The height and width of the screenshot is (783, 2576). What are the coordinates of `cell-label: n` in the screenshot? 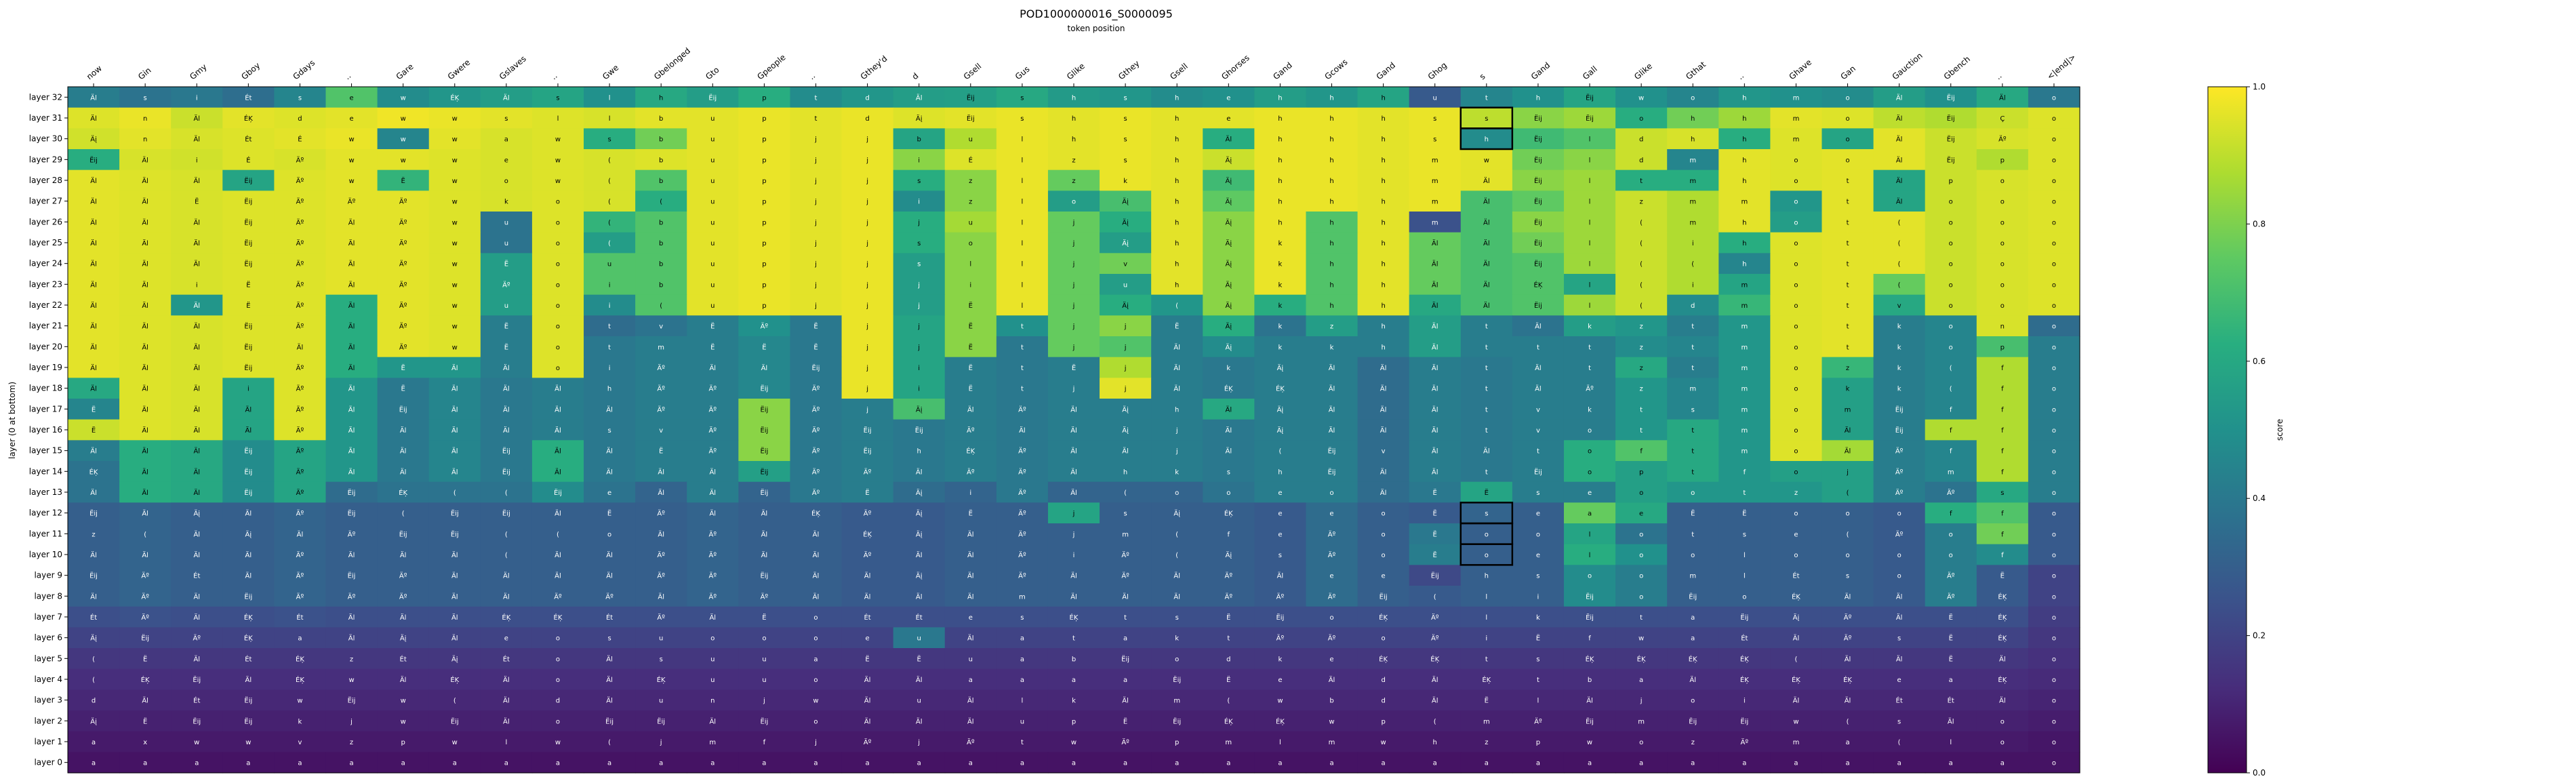 It's located at (2002, 327).